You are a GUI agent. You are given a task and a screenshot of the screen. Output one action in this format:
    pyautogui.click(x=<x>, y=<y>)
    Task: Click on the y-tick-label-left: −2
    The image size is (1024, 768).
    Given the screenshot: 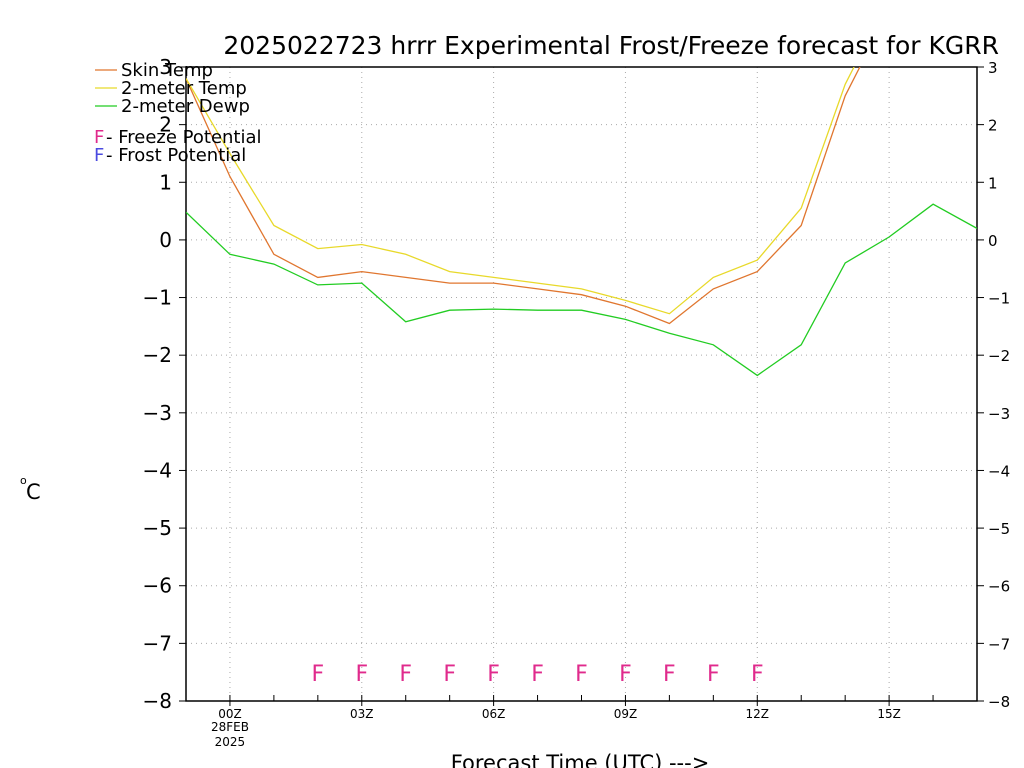 What is the action you would take?
    pyautogui.click(x=157, y=355)
    